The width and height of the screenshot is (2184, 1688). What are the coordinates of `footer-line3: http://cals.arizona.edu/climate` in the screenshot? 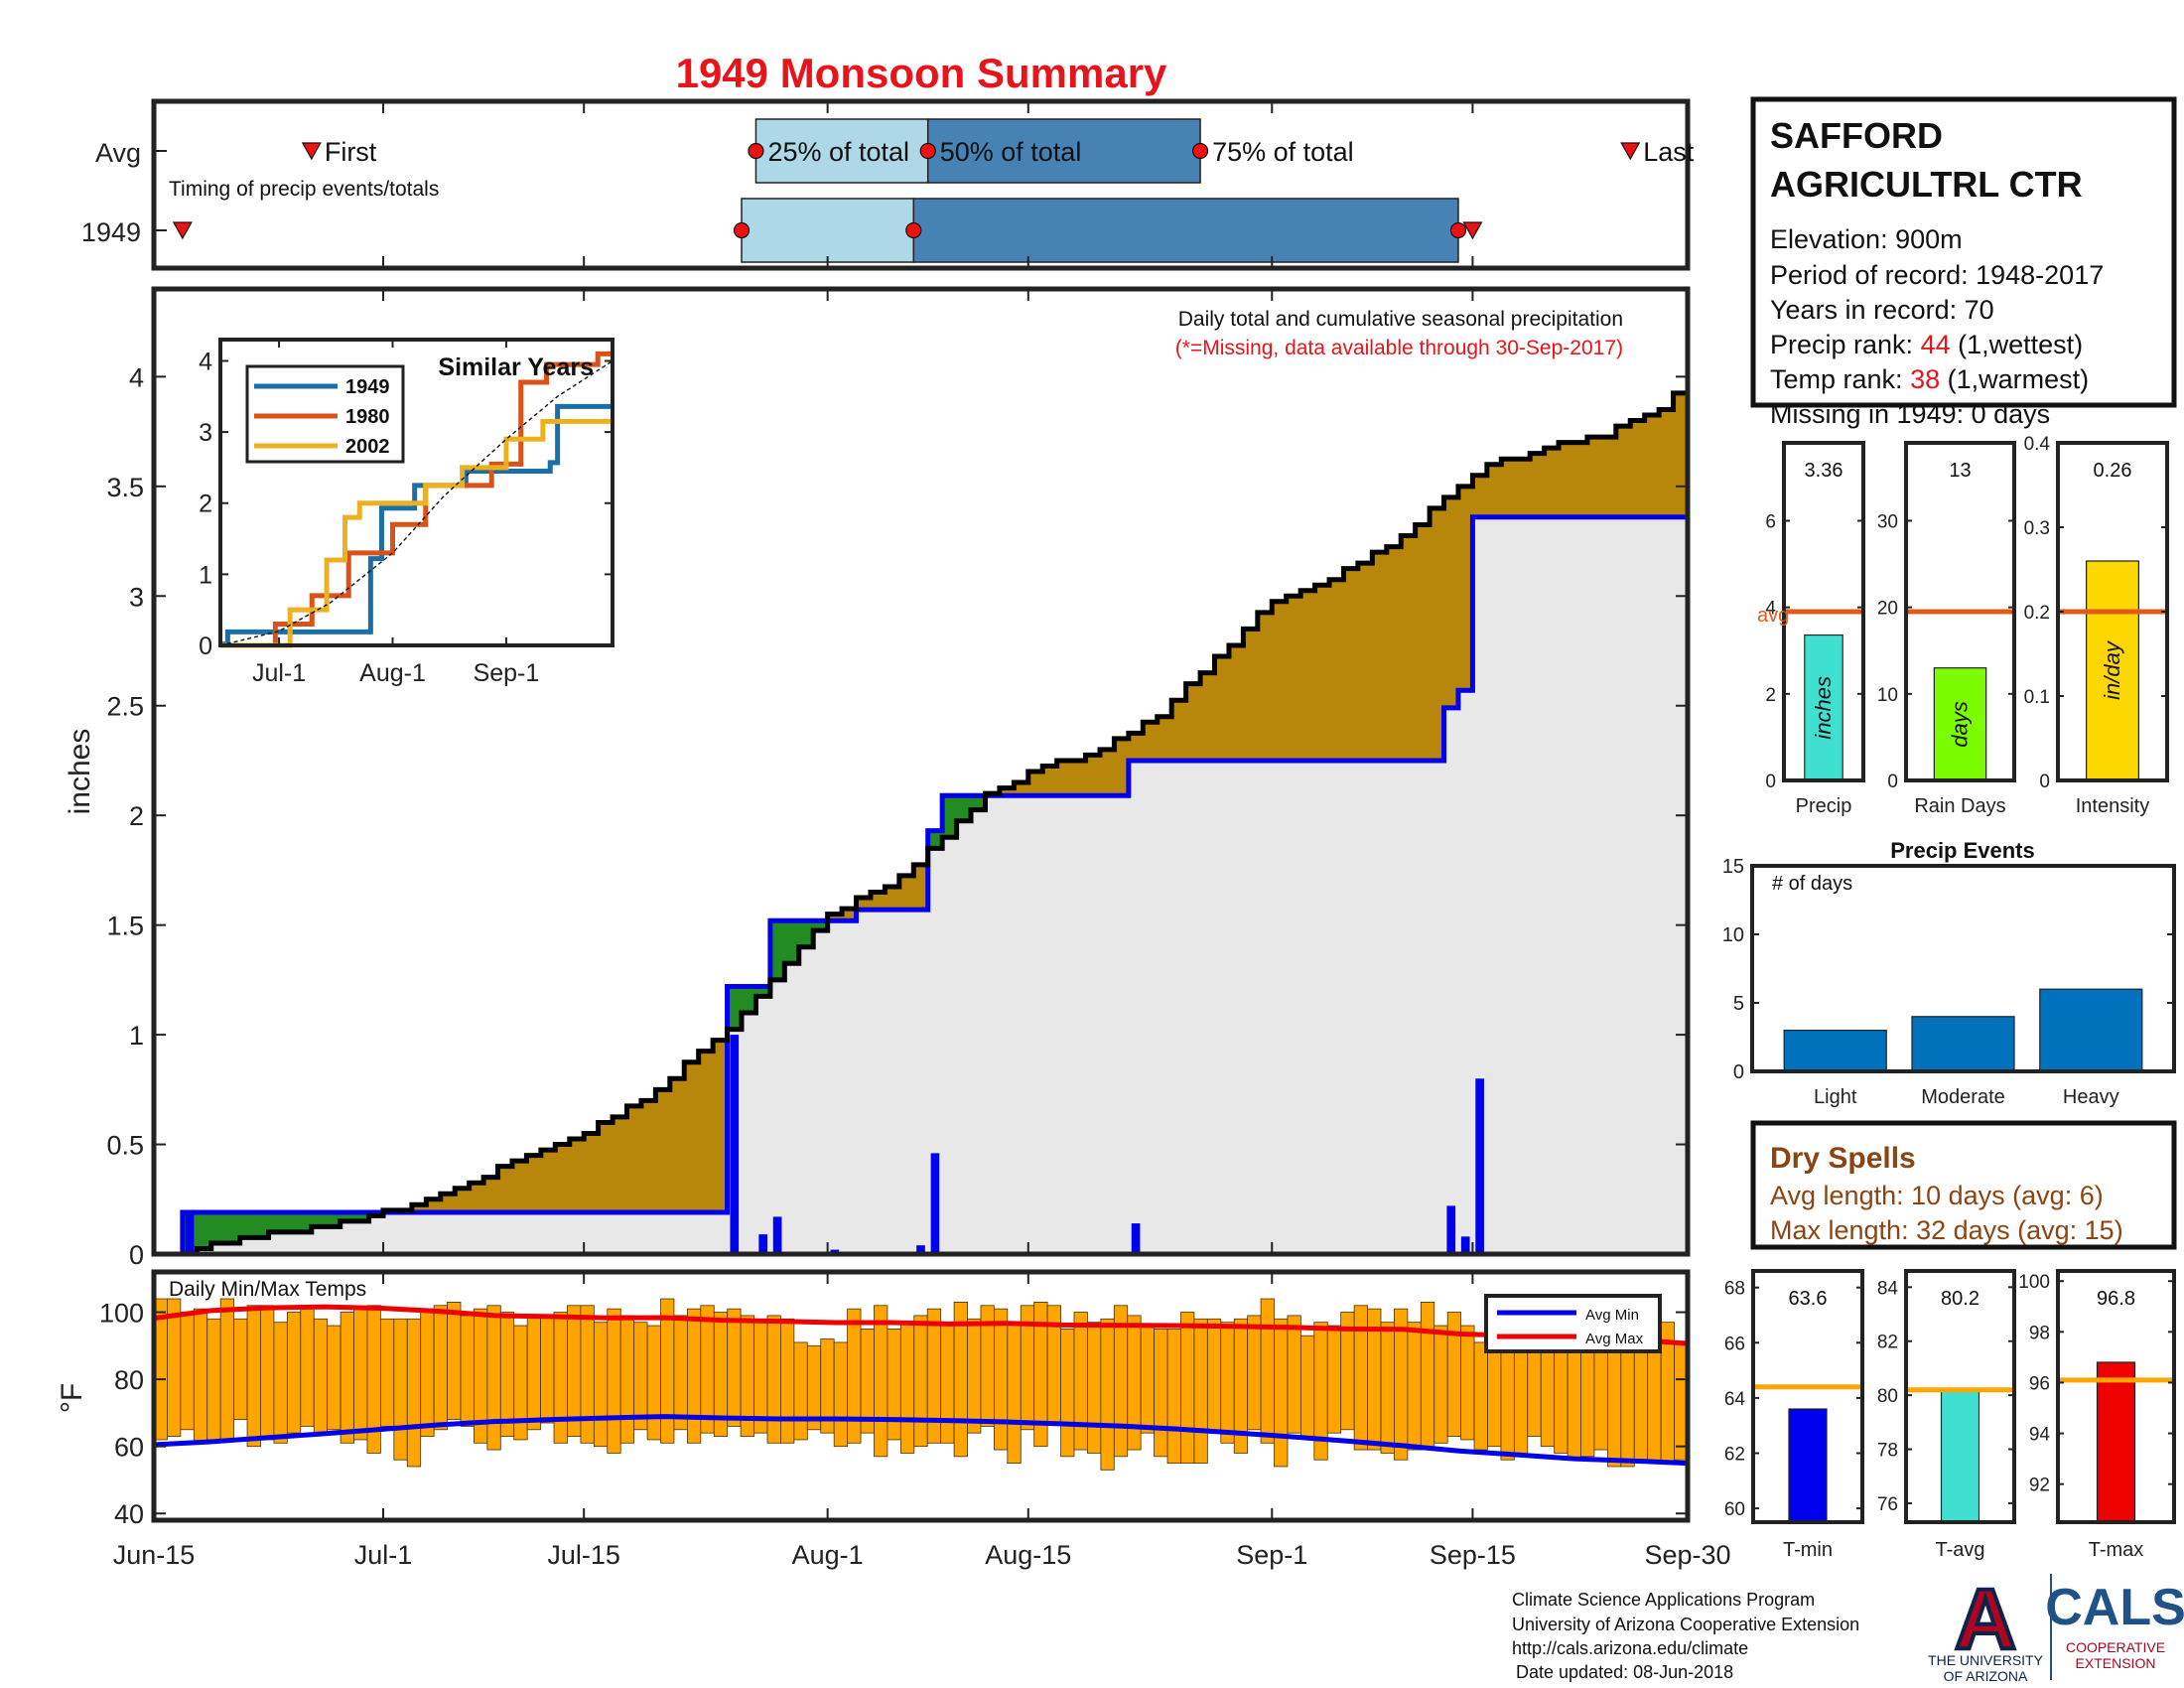 It's located at (1630, 1648).